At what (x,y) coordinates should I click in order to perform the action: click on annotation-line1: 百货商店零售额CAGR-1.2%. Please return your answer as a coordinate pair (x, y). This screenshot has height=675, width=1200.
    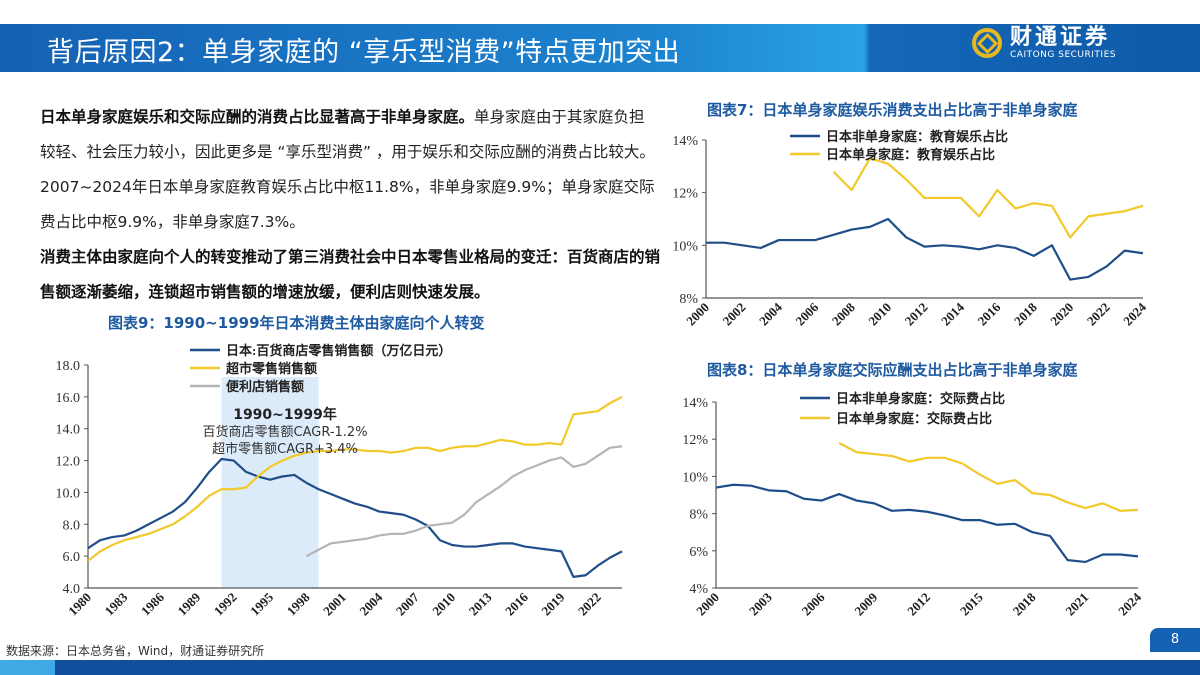
    Looking at the image, I should click on (285, 432).